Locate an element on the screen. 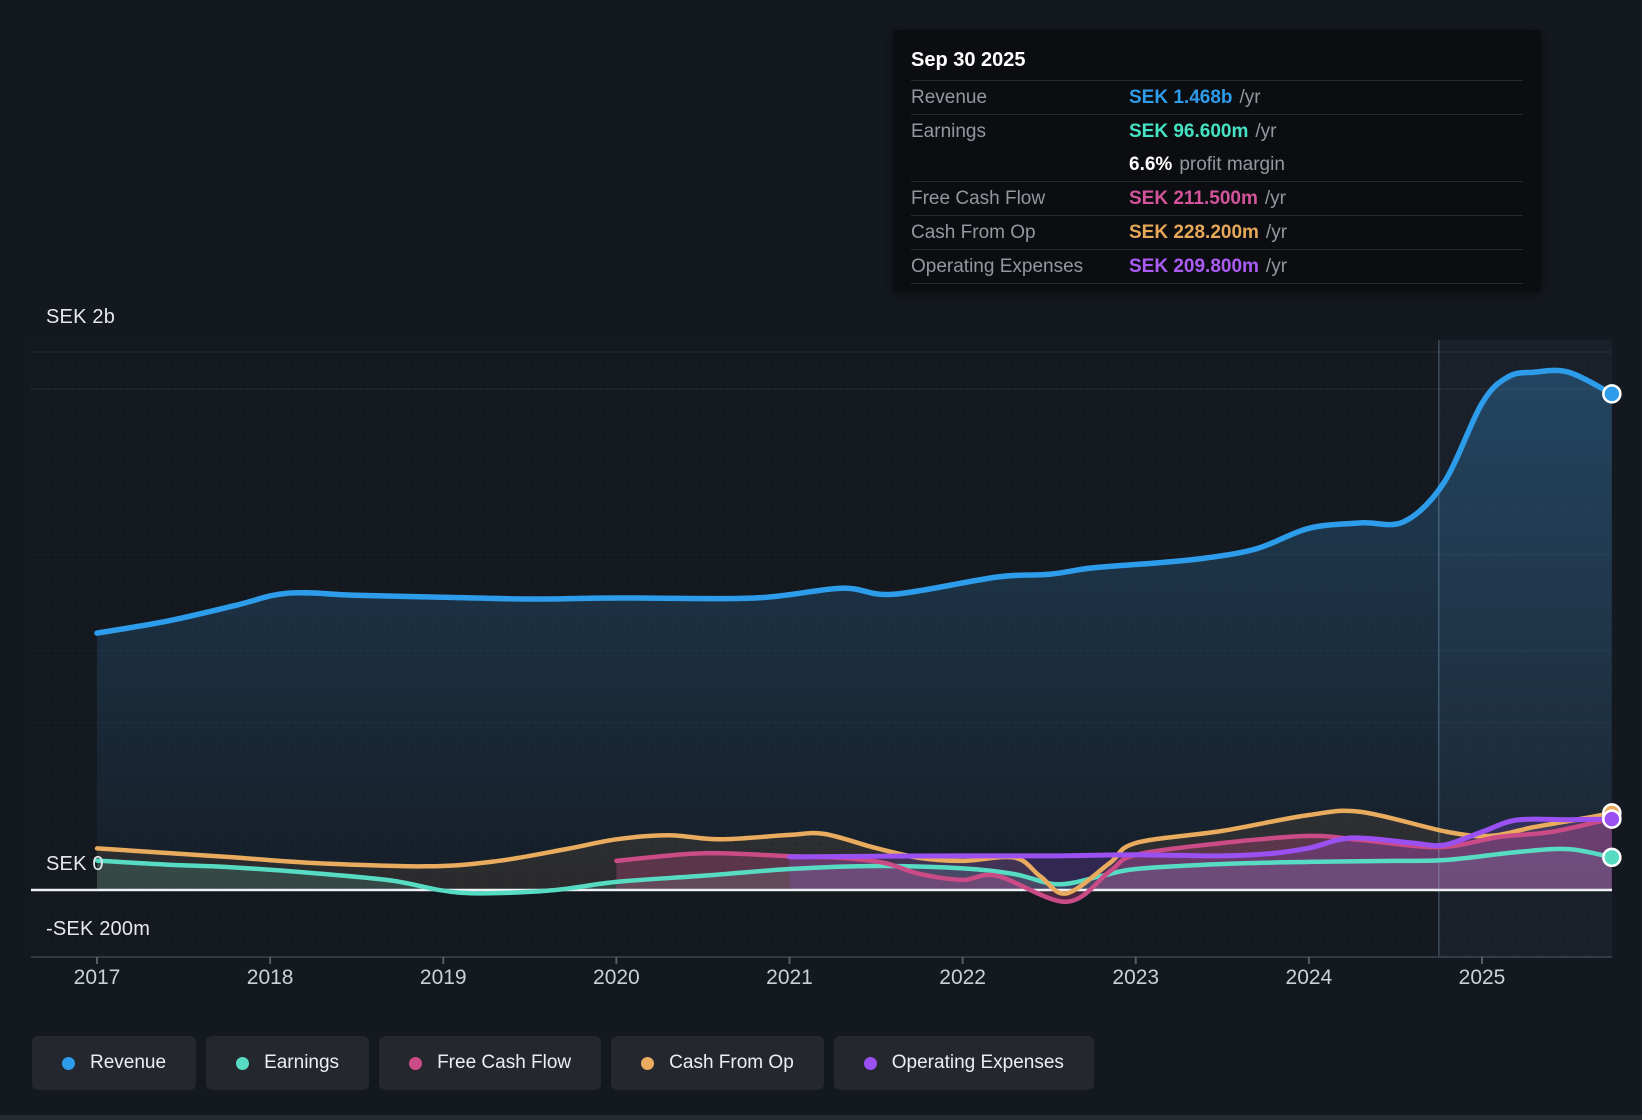  line-operating-expenses is located at coordinates (1201, 838).